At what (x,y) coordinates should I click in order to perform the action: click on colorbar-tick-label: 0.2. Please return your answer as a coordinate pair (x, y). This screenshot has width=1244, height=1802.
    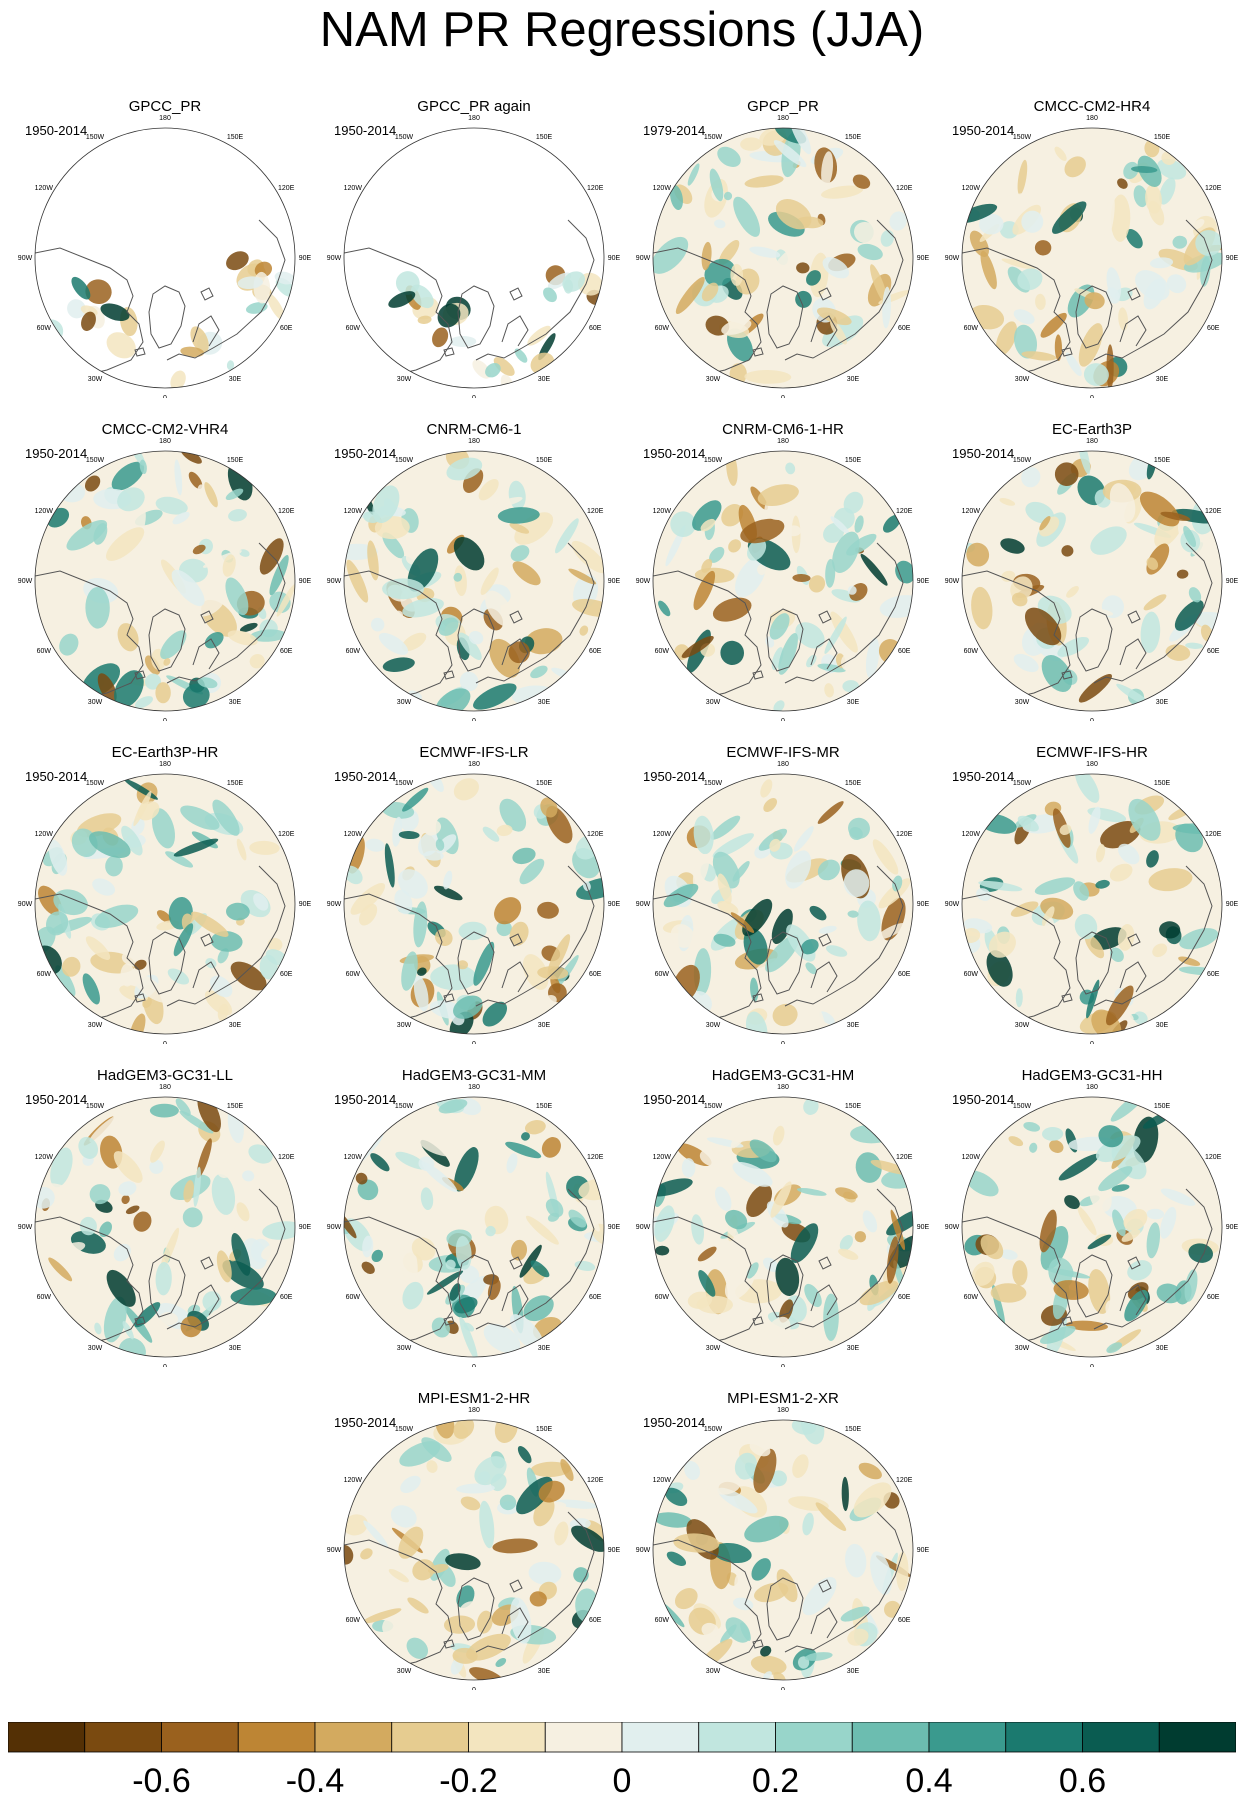
    Looking at the image, I should click on (775, 1781).